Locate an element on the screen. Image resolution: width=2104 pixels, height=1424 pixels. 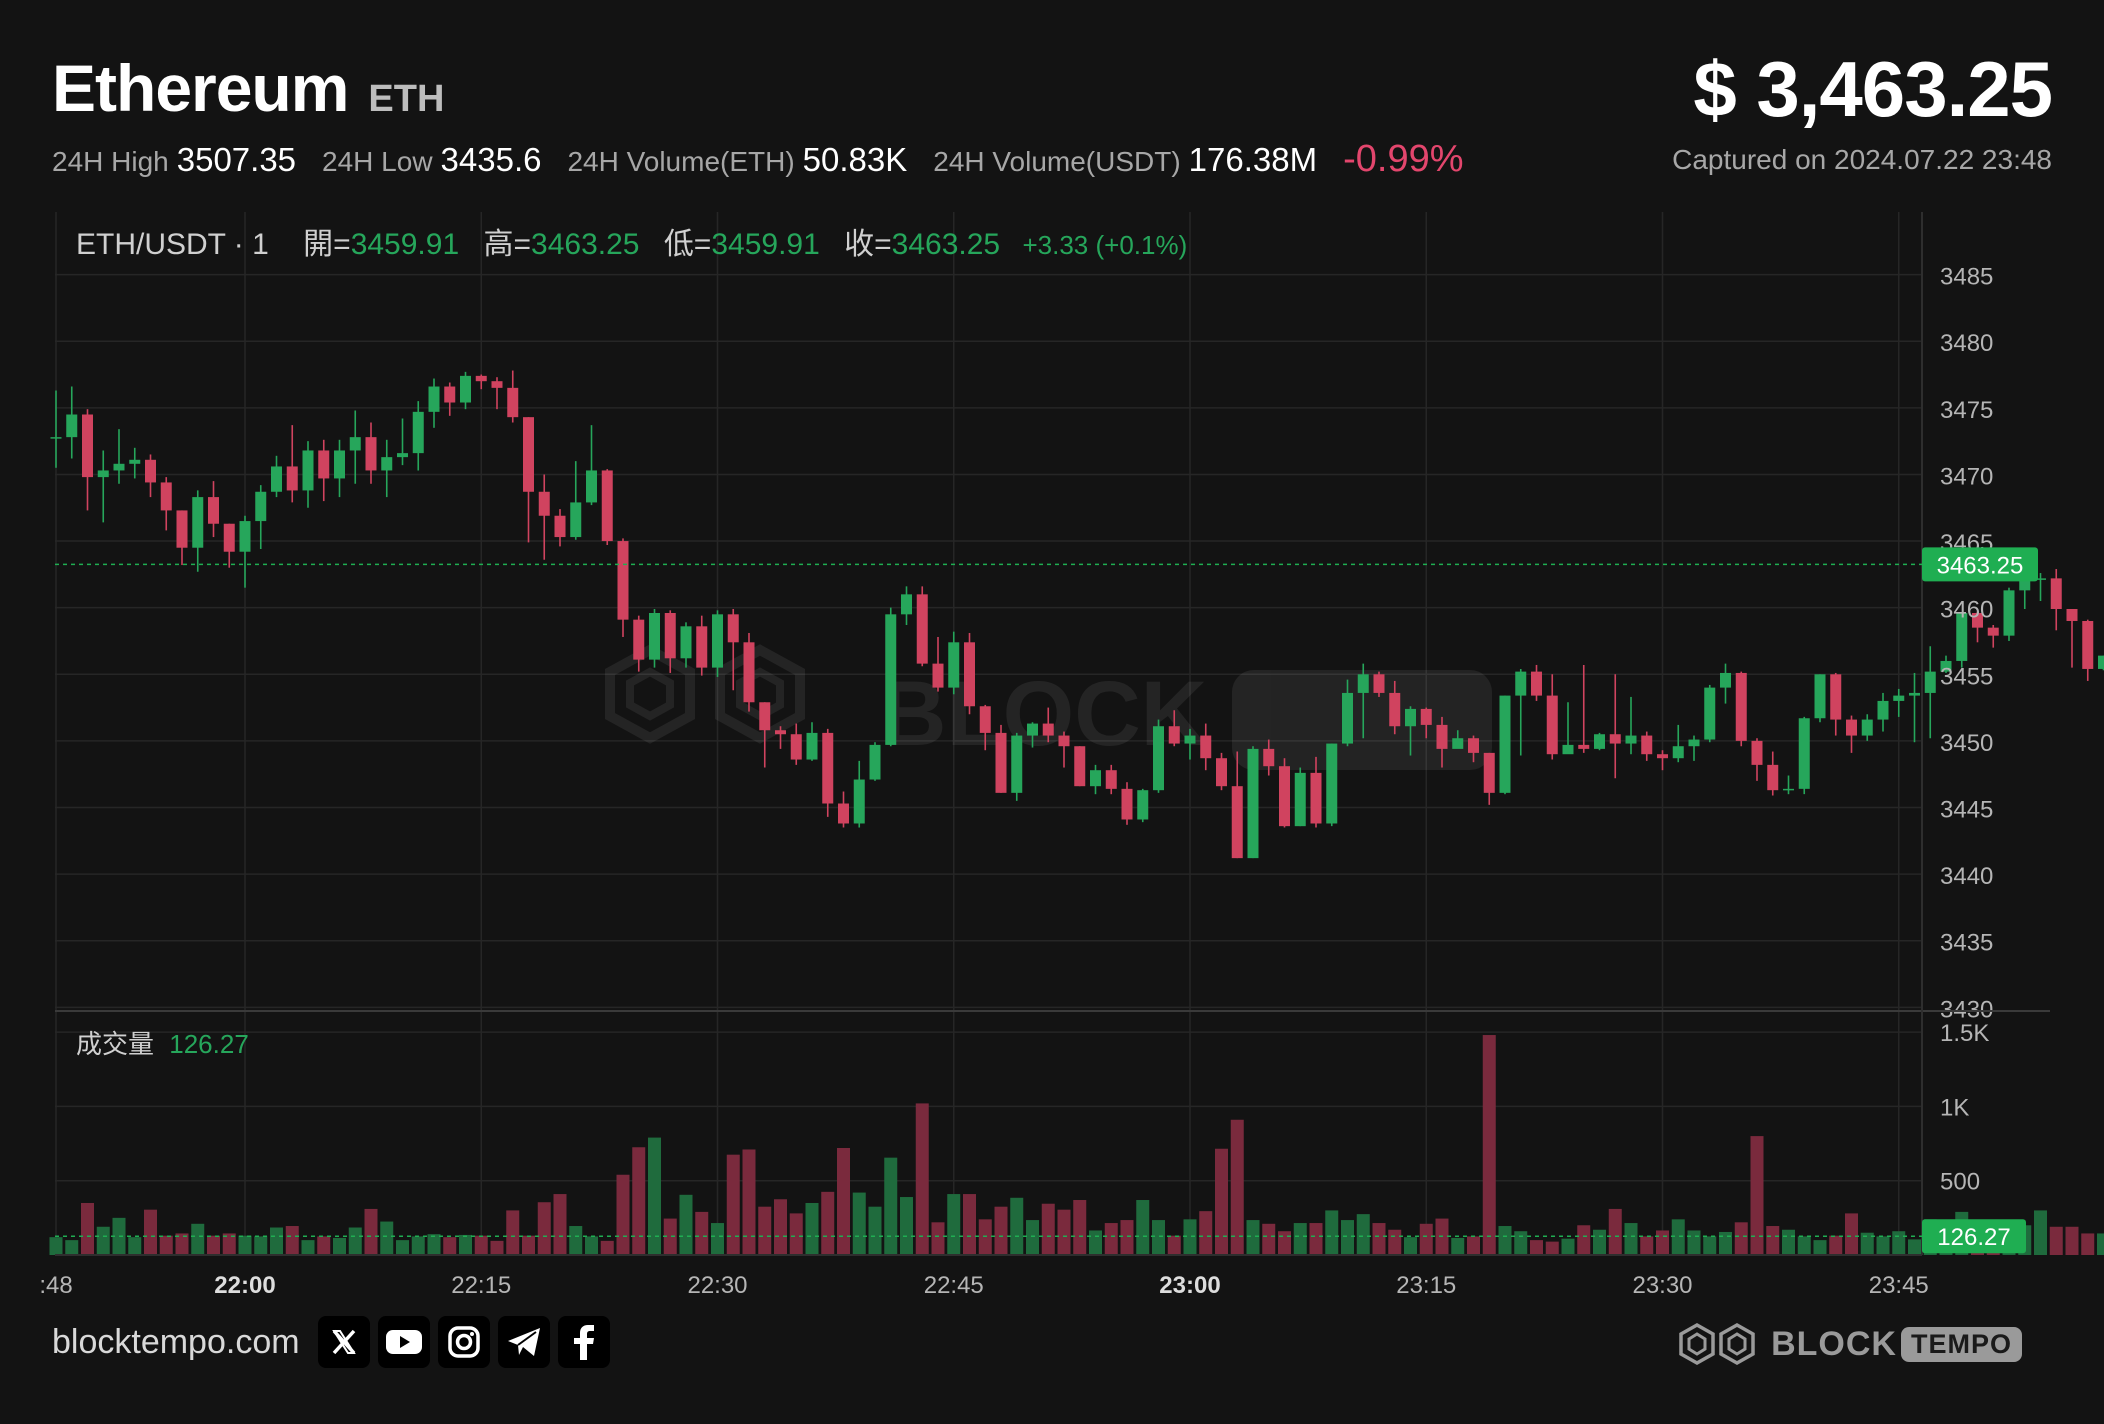
x-tick-label: 23:00 is located at coordinates (1189, 1285).